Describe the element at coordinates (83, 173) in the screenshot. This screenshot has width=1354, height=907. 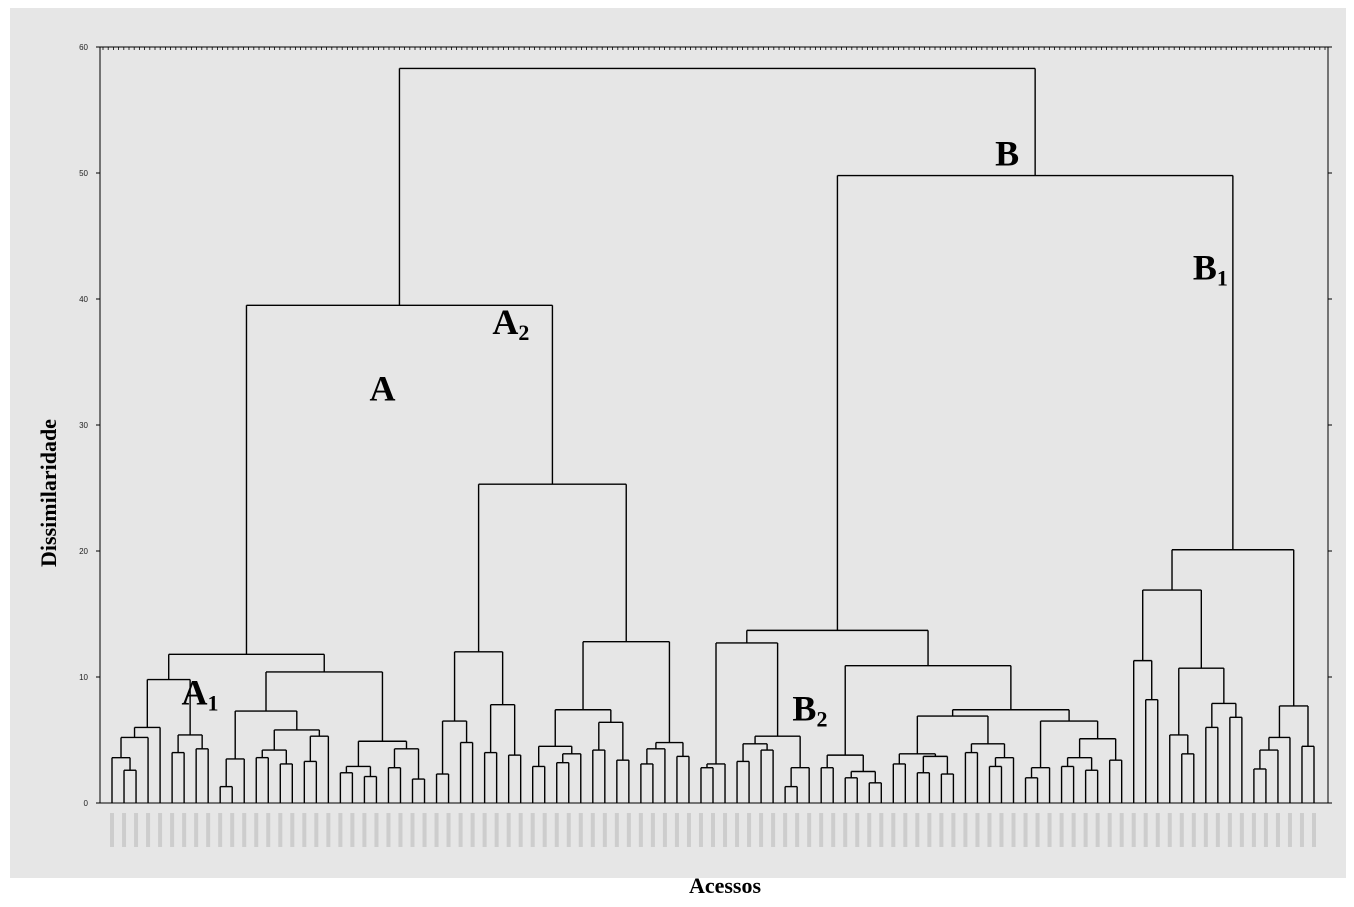
I see `y-tick-label: 50` at that location.